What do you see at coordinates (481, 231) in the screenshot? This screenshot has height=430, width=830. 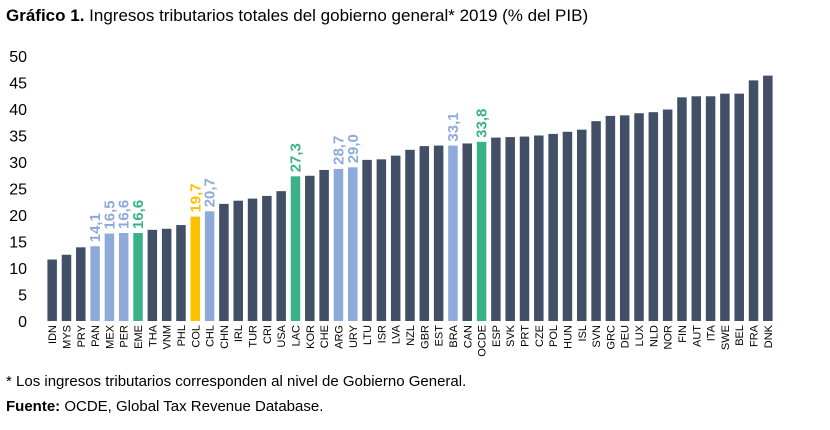 I see `bar-ocde` at bounding box center [481, 231].